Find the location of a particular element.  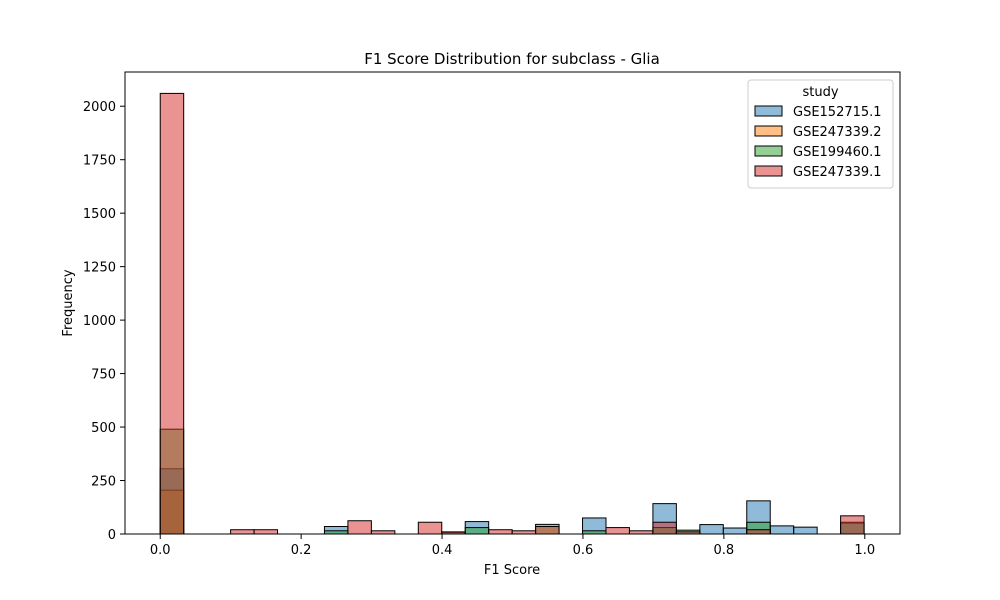

legend-label: GSE199460.1 is located at coordinates (837, 152).